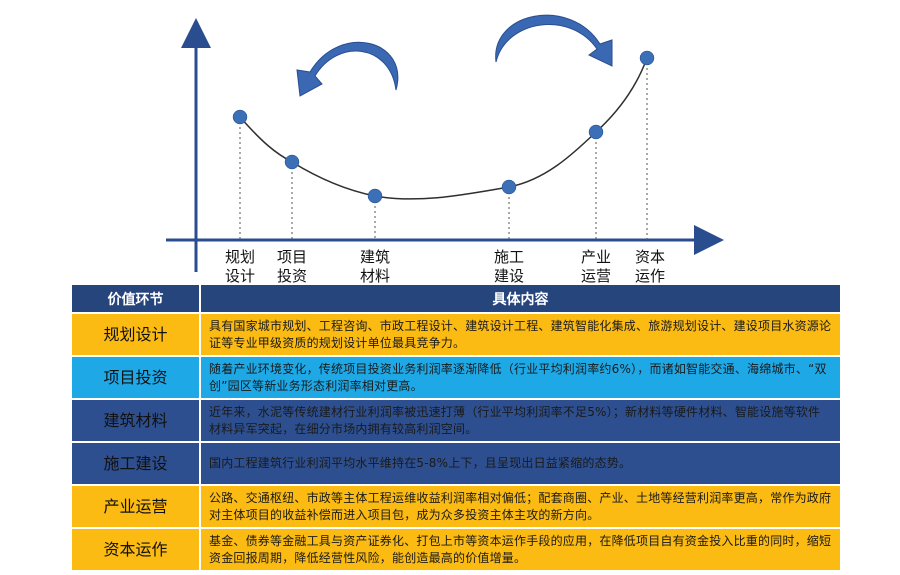 Image resolution: width=900 pixels, height=575 pixels. I want to click on row-content: 国内工程建筑行业利润平均水平维持在5-8%上下，且呈现出日益紧缩的态势。, so click(520, 464).